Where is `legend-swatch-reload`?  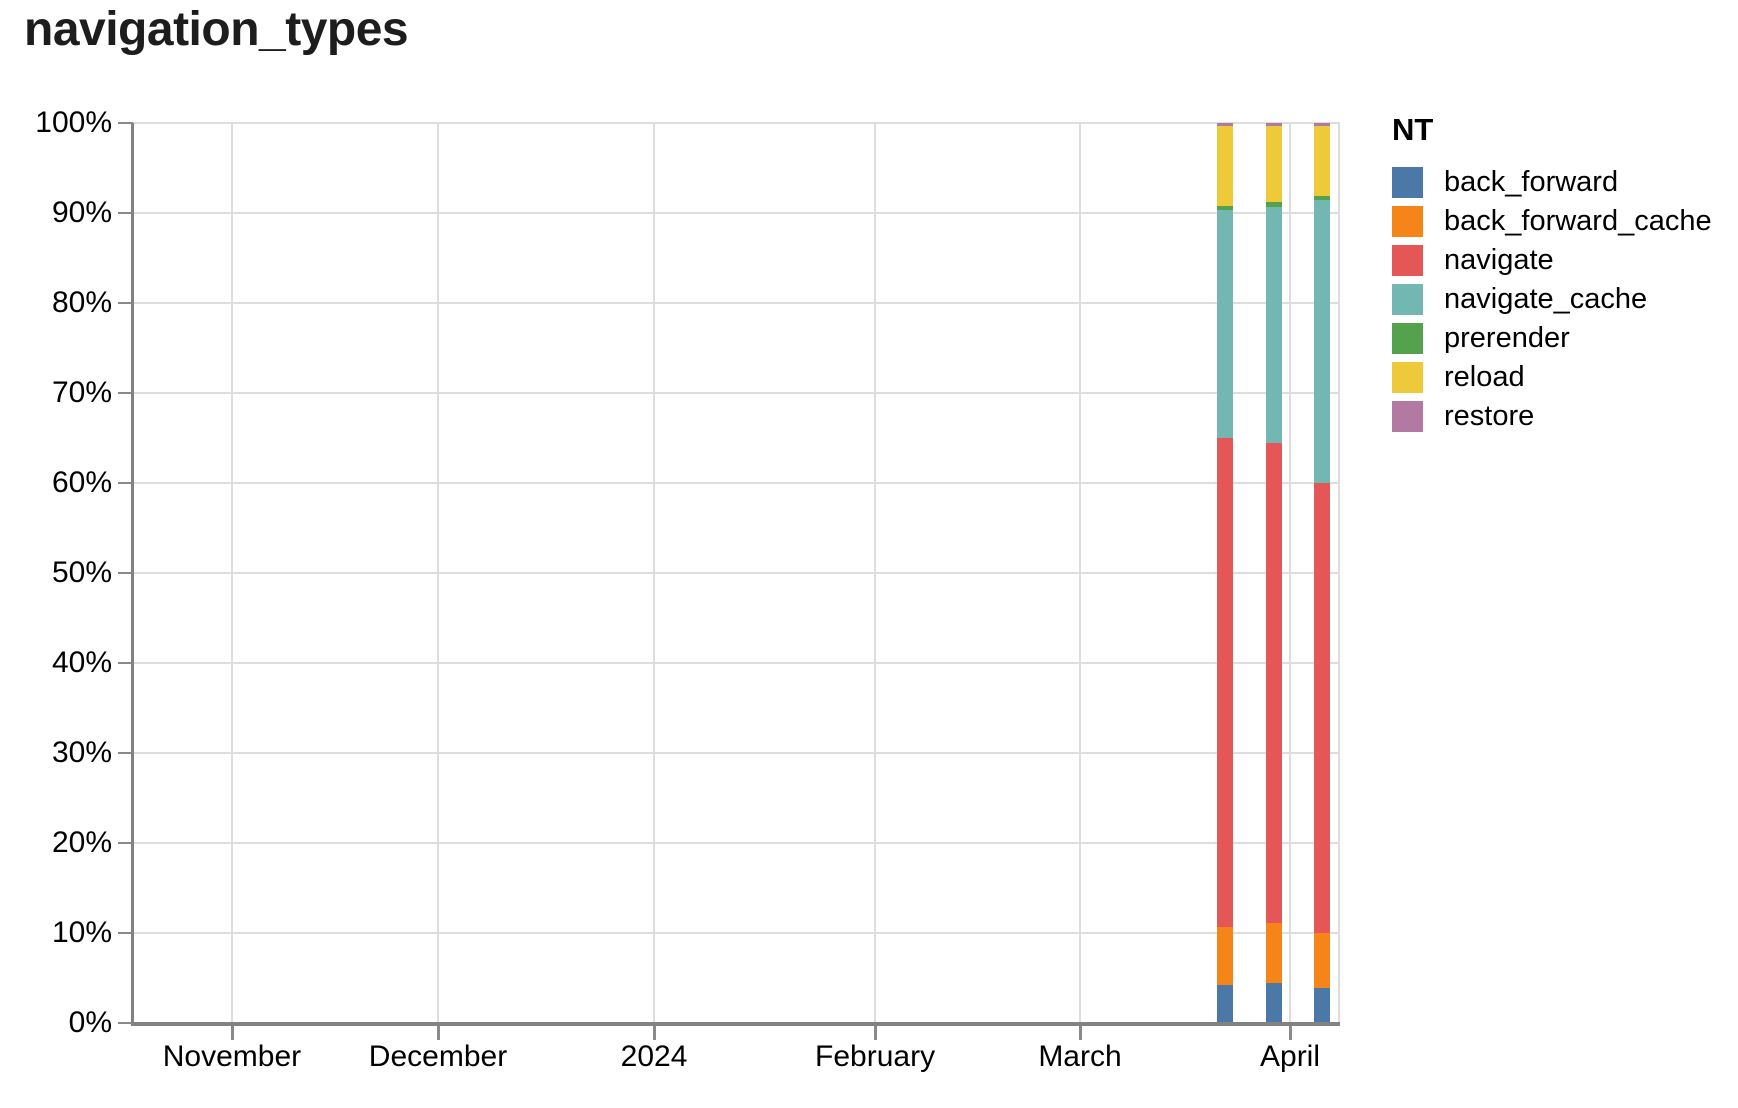 legend-swatch-reload is located at coordinates (1407, 377).